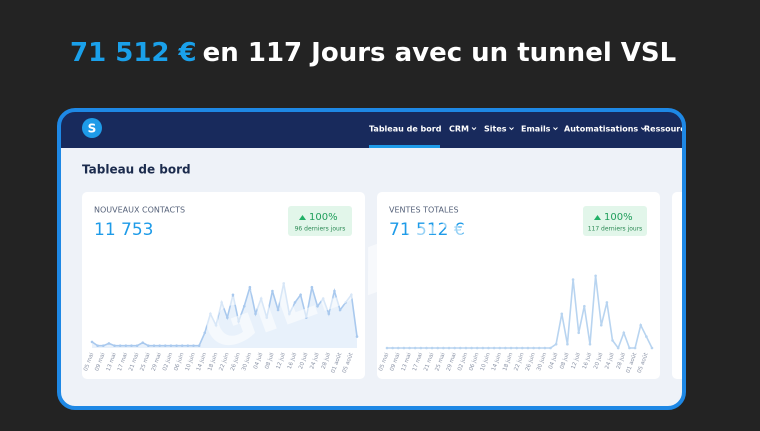  Describe the element at coordinates (427, 230) in the screenshot. I see `card-value: 71 512 €` at that location.